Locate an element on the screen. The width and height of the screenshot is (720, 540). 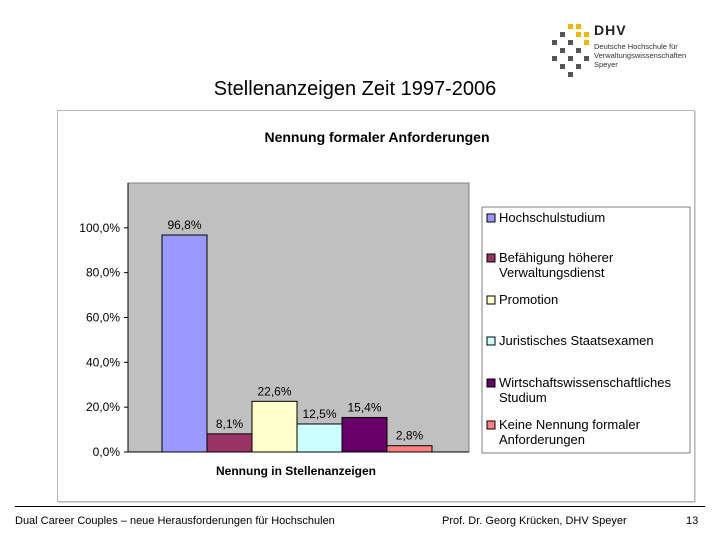
legend-label-5: Wirtschaftswissenschaftliches Studium is located at coordinates (585, 390).